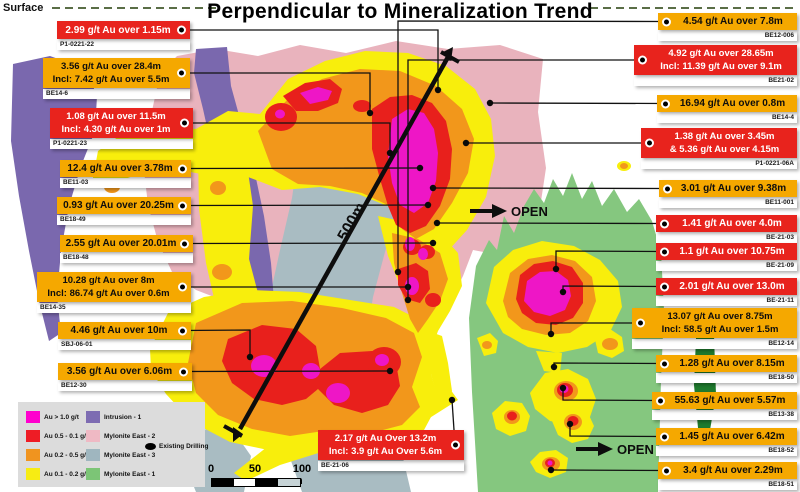 The image size is (800, 492). I want to click on callout-BE-21-09: 1.1 g/t Au over 10.75m BE-21-09, so click(726, 257).